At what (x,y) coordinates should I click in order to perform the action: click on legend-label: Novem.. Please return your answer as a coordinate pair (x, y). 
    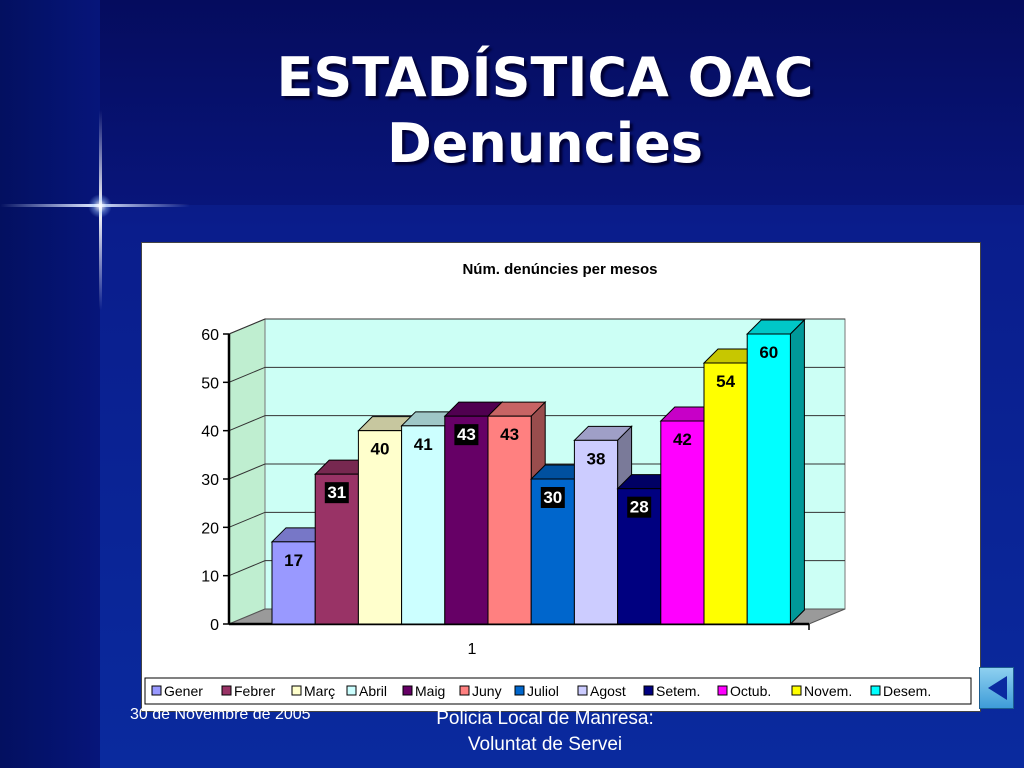
    Looking at the image, I should click on (828, 691).